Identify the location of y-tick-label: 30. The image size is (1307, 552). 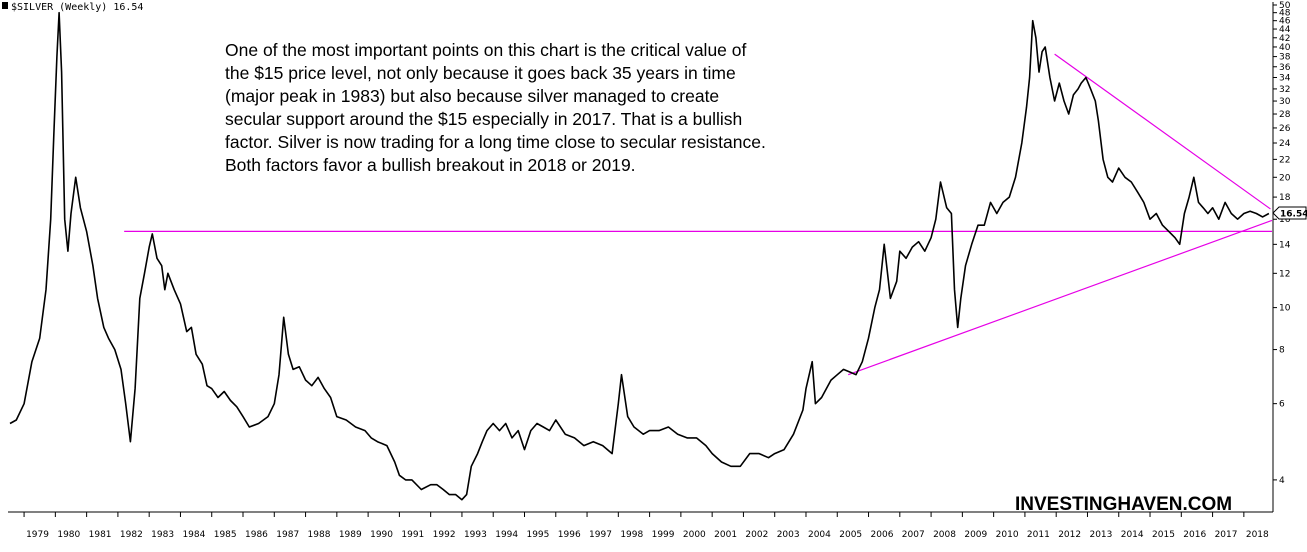
(1285, 102).